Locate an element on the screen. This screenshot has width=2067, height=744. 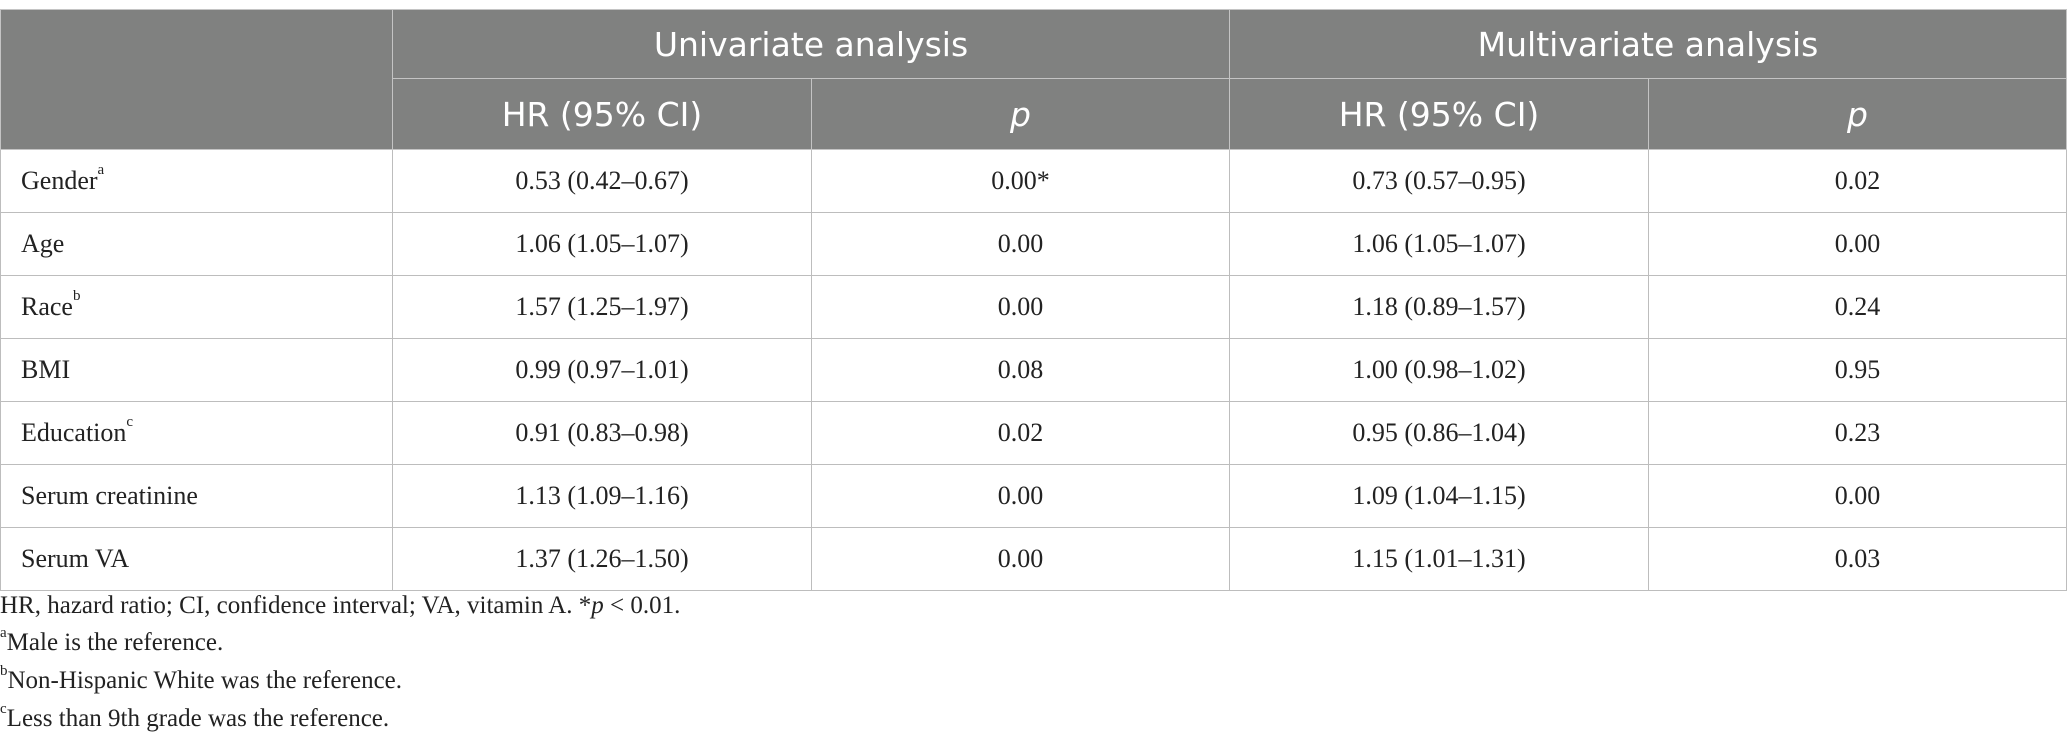
row-label: BMI is located at coordinates (196, 370).